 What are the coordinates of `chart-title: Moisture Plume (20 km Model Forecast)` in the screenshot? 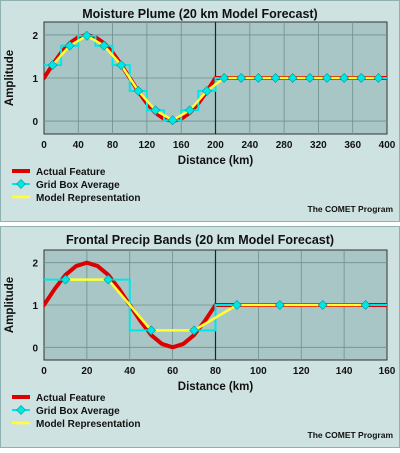 It's located at (199, 14).